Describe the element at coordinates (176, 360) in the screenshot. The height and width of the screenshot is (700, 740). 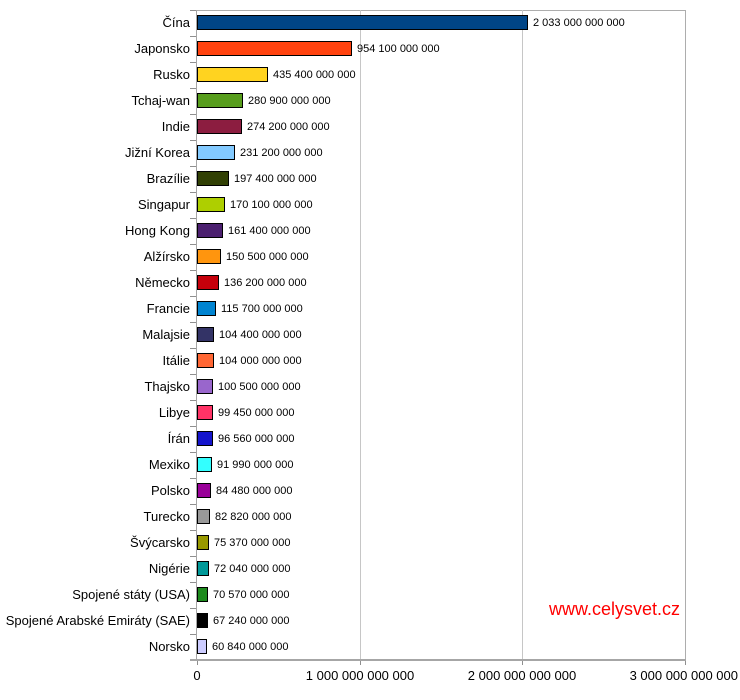
I see `category-label: Itálie` at that location.